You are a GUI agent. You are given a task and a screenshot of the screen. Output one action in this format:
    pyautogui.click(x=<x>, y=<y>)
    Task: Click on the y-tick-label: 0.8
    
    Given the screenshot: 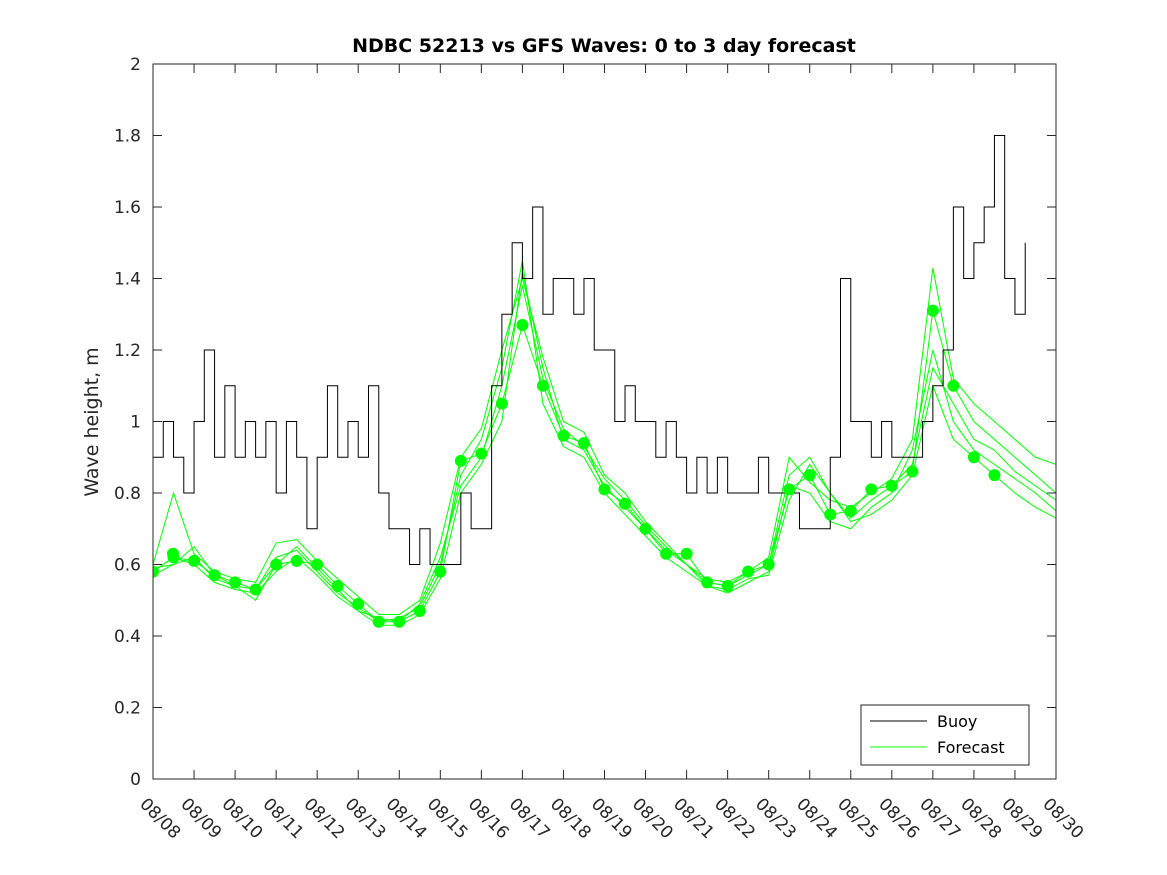 What is the action you would take?
    pyautogui.click(x=127, y=494)
    